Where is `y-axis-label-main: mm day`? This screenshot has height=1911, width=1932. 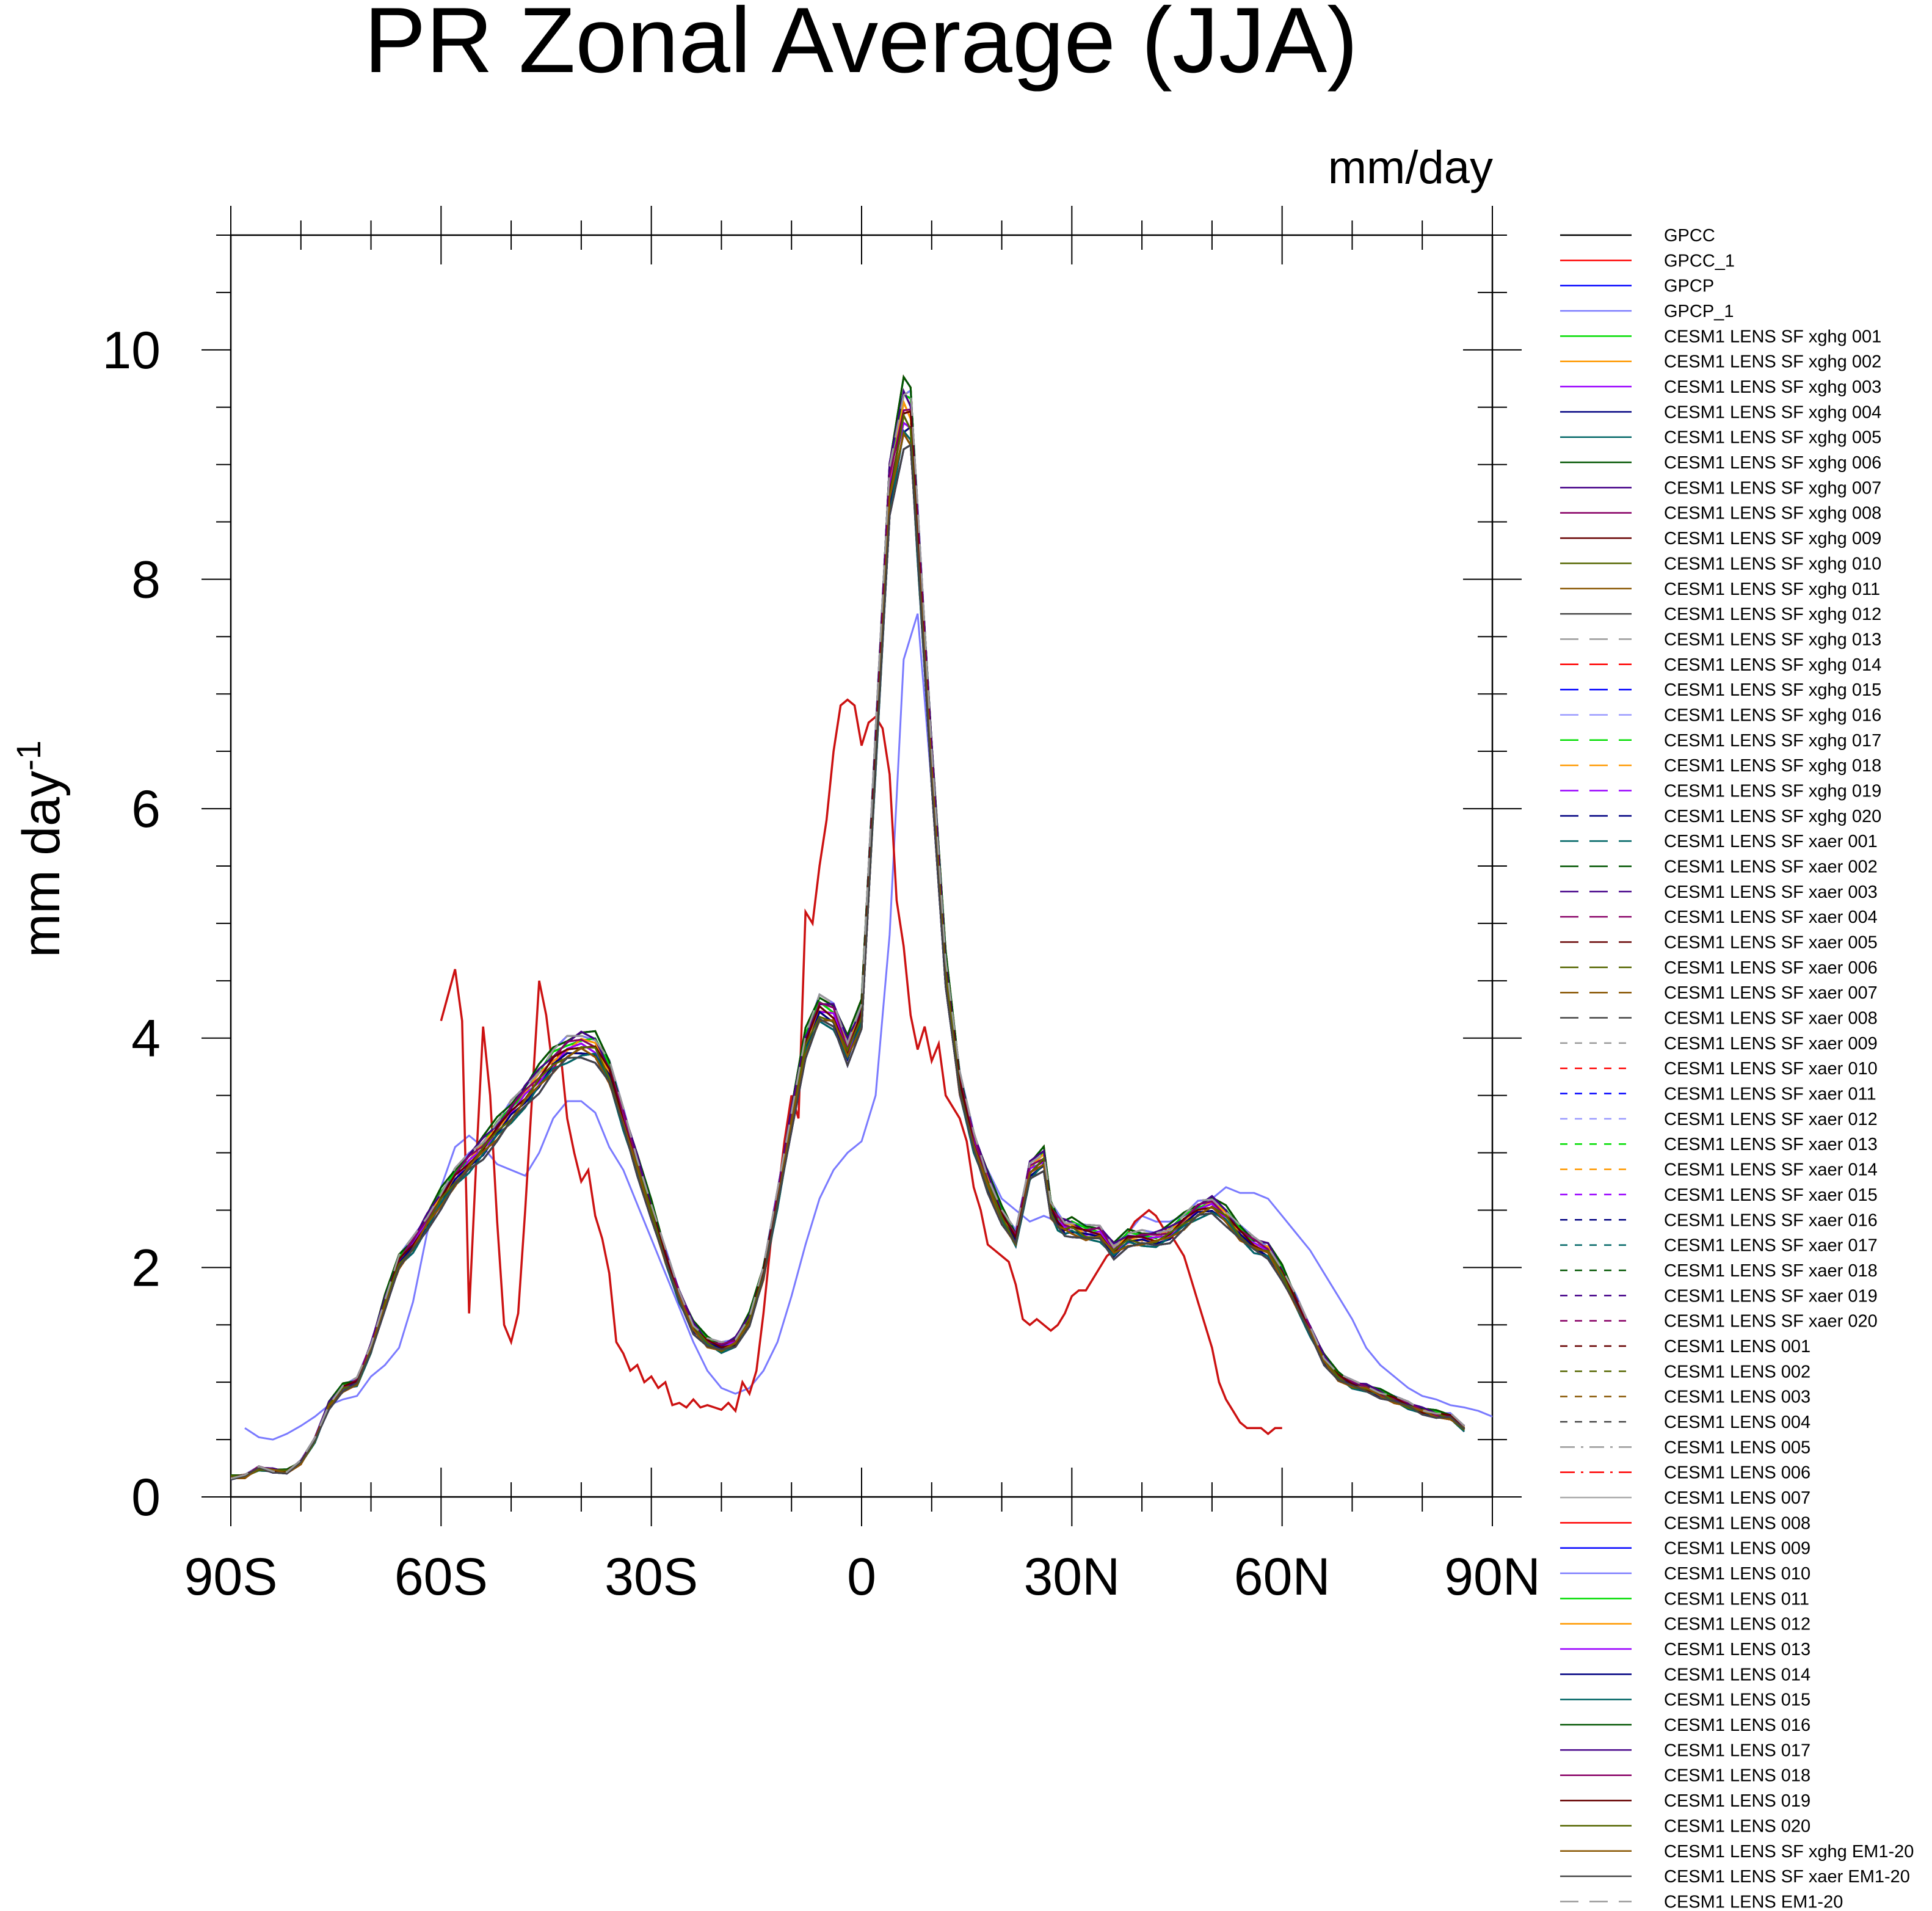
y-axis-label-main: mm day is located at coordinates (41, 864).